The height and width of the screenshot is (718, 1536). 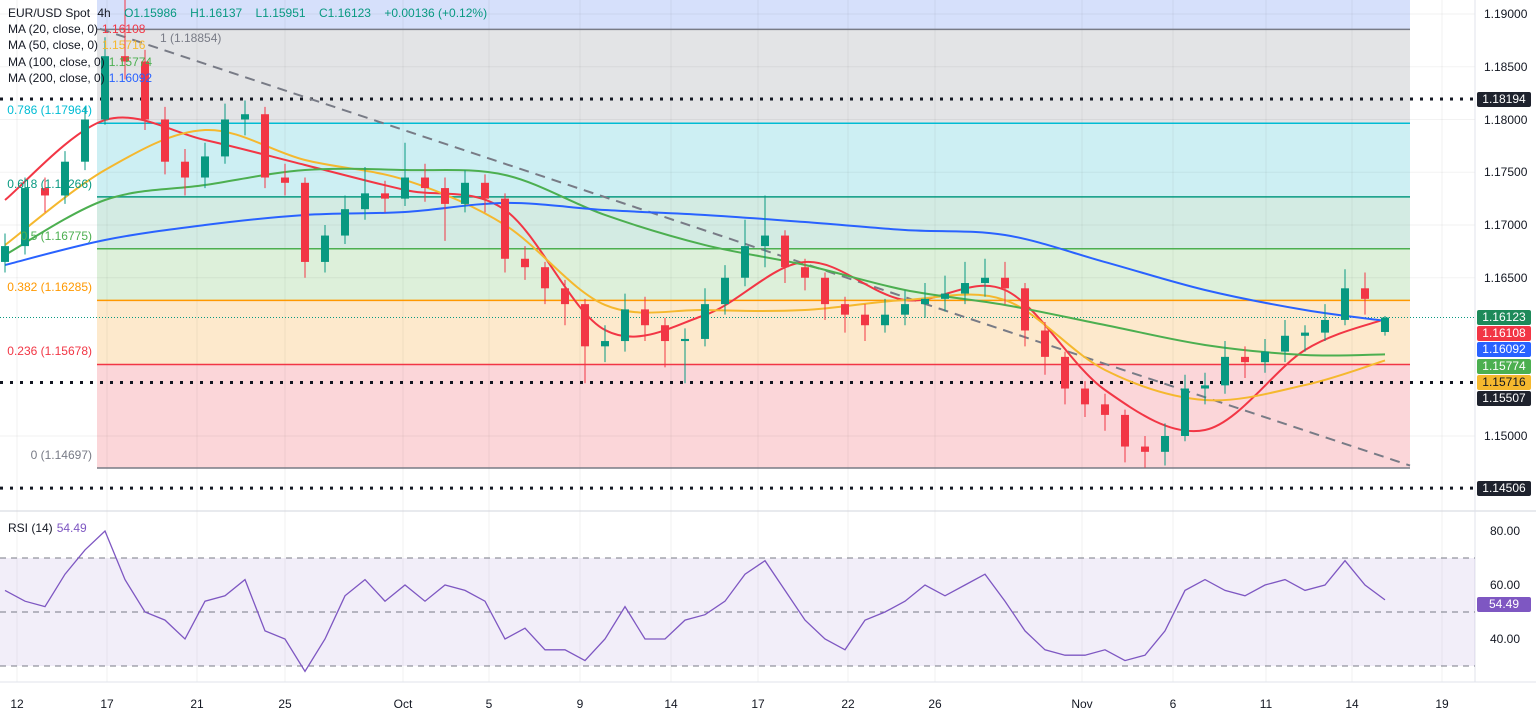 I want to click on time-axis-label: 26, so click(x=935, y=704).